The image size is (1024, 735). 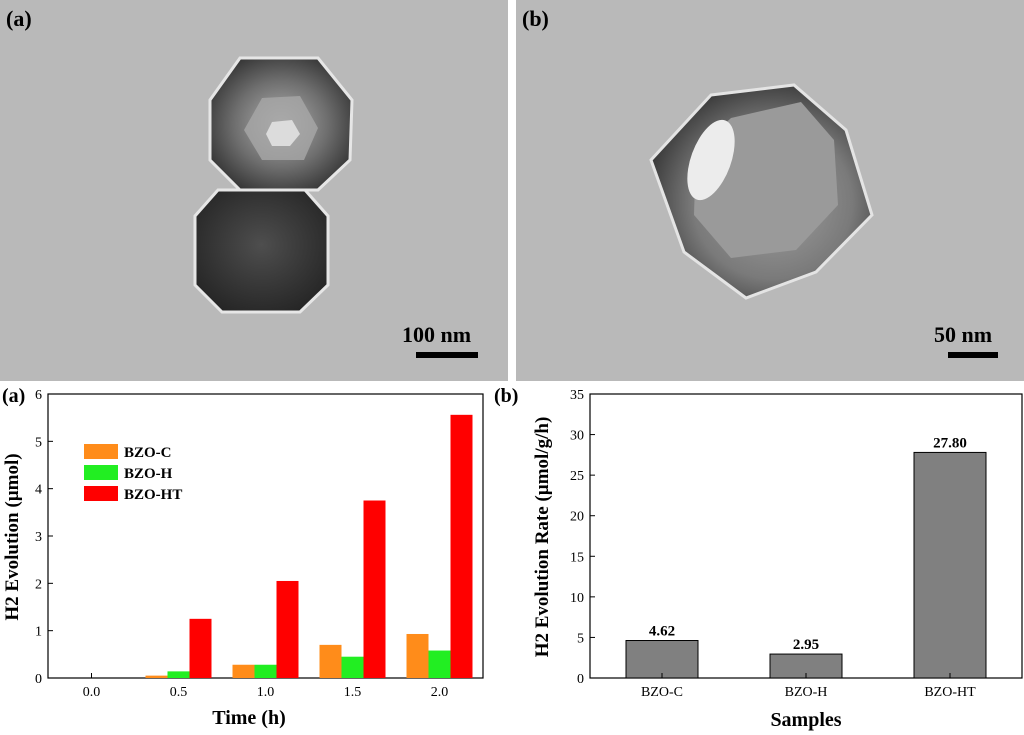 I want to click on chart-a-x-tick-label: 1.0, so click(x=266, y=692).